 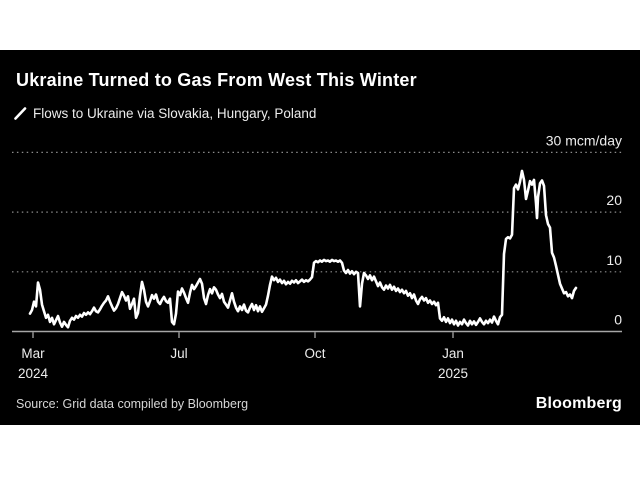 What do you see at coordinates (178, 353) in the screenshot?
I see `x-axis-label-Jul: Jul` at bounding box center [178, 353].